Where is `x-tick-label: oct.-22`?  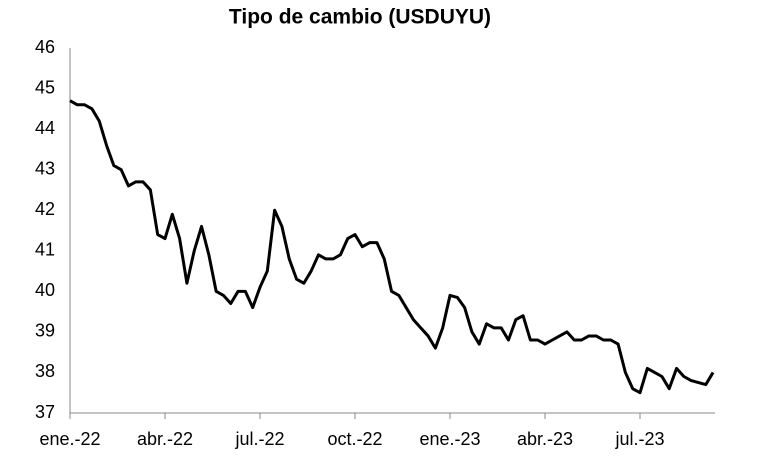
x-tick-label: oct.-22 is located at coordinates (354, 439).